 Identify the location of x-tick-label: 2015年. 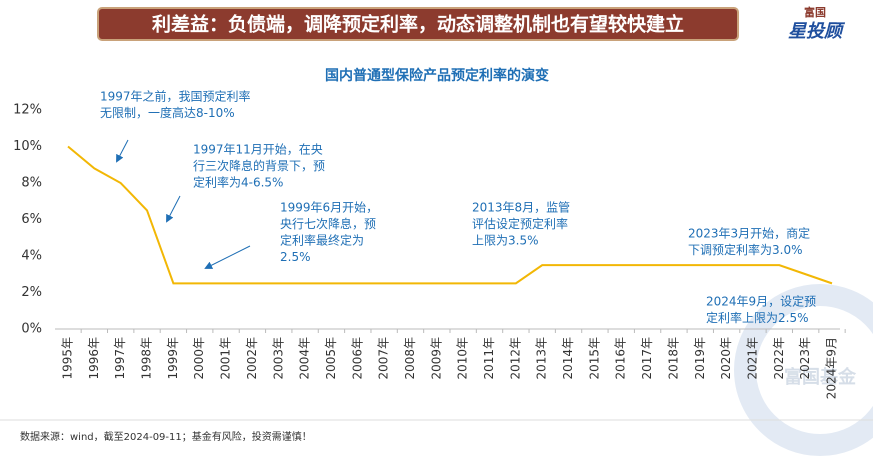
(594, 358).